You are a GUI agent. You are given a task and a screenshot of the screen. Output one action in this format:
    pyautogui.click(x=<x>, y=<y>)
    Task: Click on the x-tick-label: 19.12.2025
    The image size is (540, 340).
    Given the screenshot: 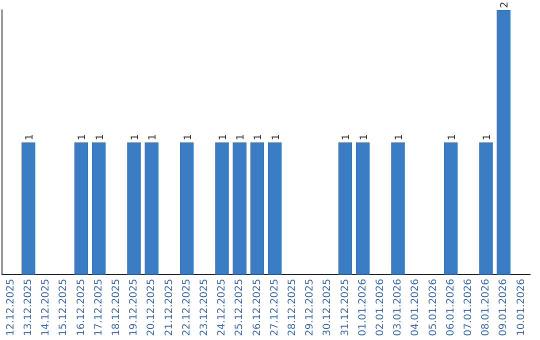 What is the action you would take?
    pyautogui.click(x=134, y=307)
    